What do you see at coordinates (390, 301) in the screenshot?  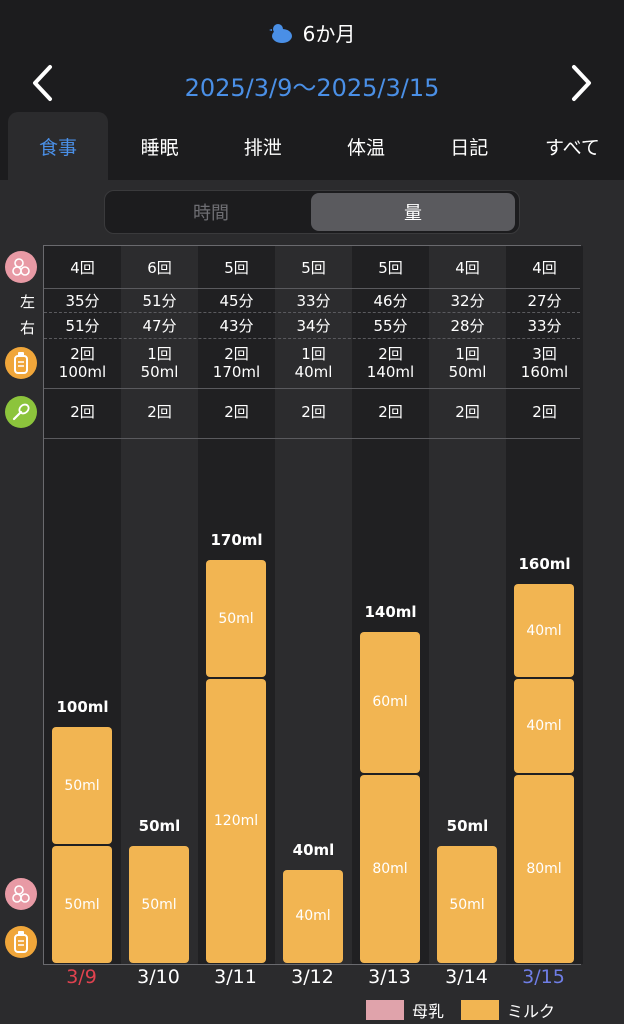 I see `left-duration-cell: 46分` at bounding box center [390, 301].